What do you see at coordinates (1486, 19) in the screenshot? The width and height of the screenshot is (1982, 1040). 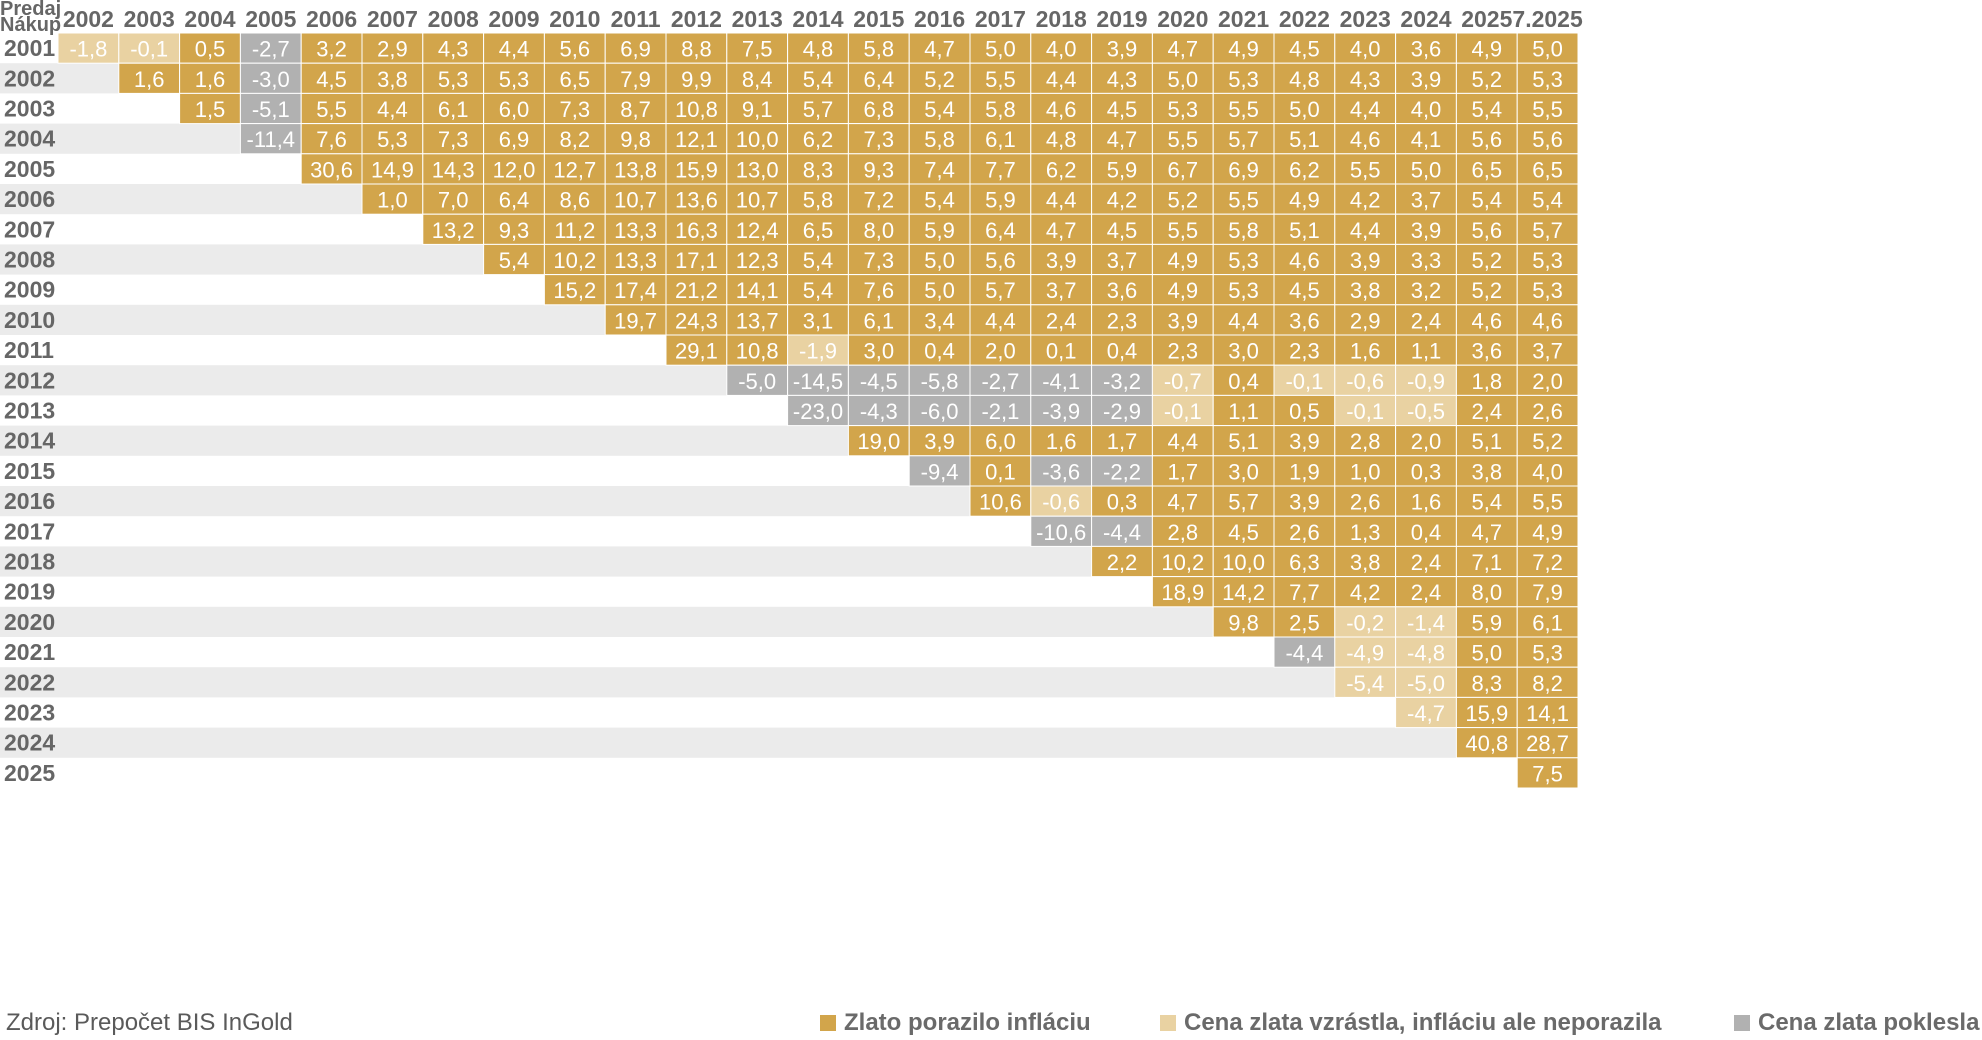 I see `column-header: 2025` at bounding box center [1486, 19].